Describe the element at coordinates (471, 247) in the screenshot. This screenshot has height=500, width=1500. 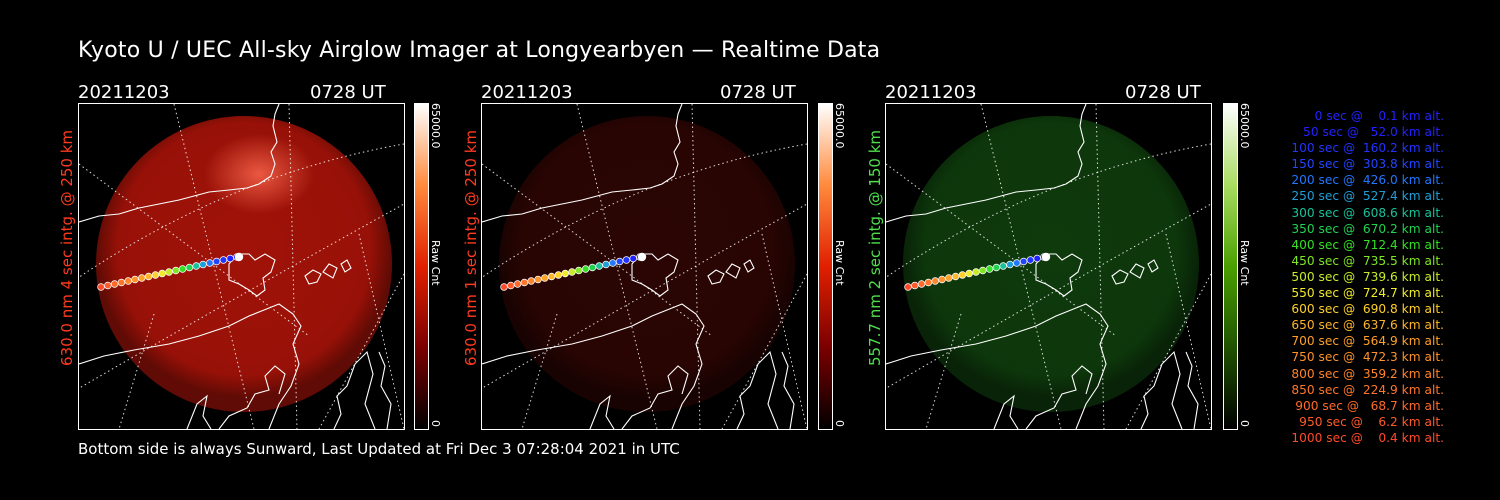
I see `panel-2-vertical-label: 630.0 nm 1 sec intg. @ 250 km` at that location.